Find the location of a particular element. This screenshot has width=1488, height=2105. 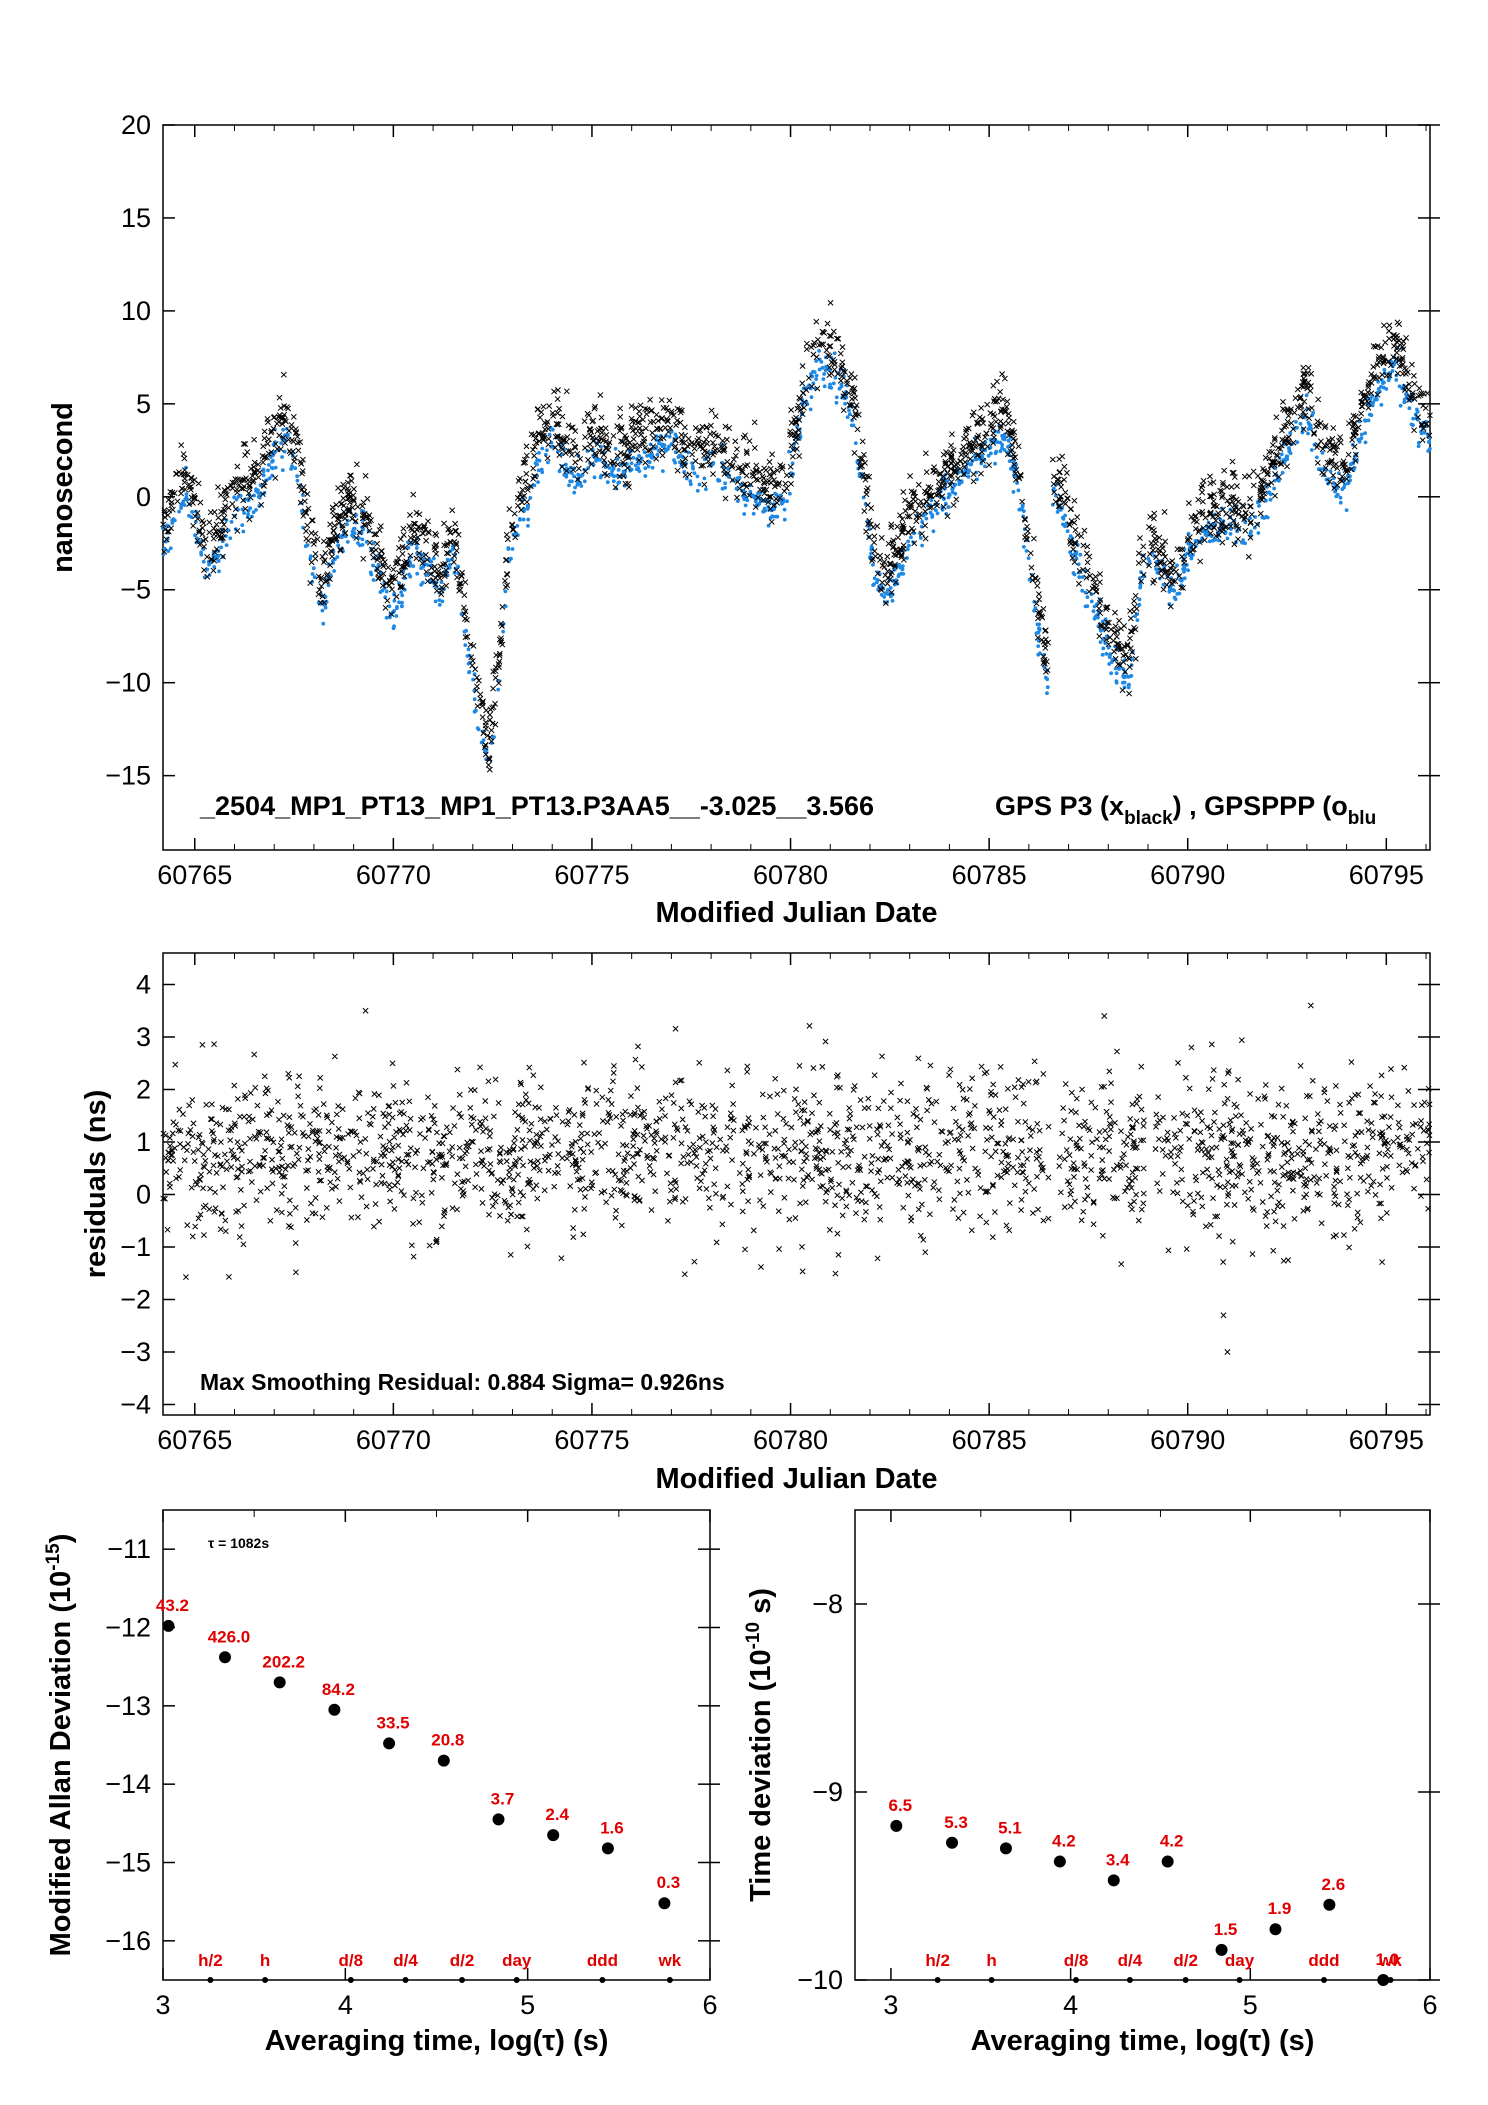

y-tick-label: −15 is located at coordinates (128, 776).